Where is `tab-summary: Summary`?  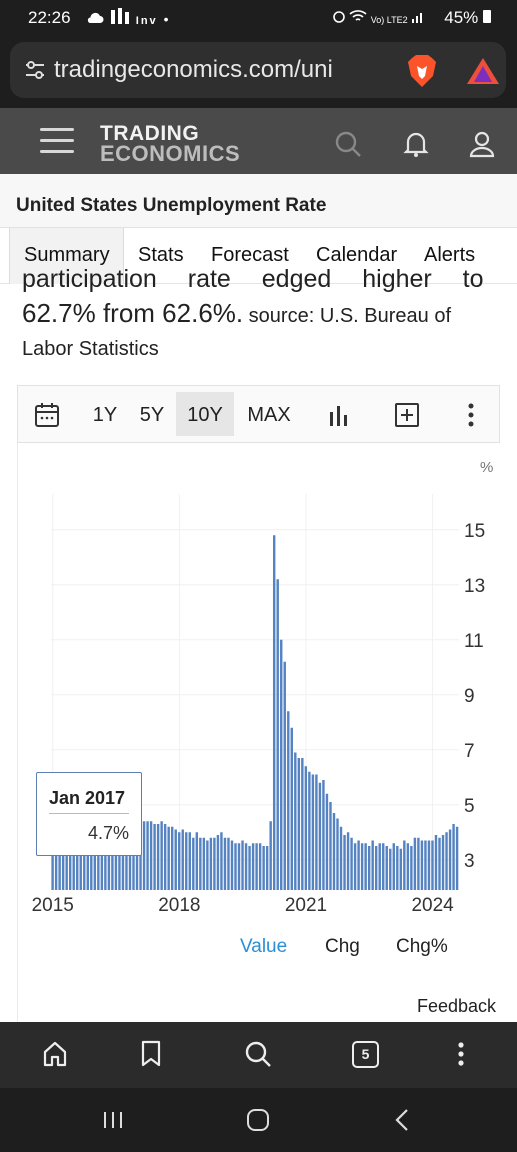 tab-summary: Summary is located at coordinates (66, 256).